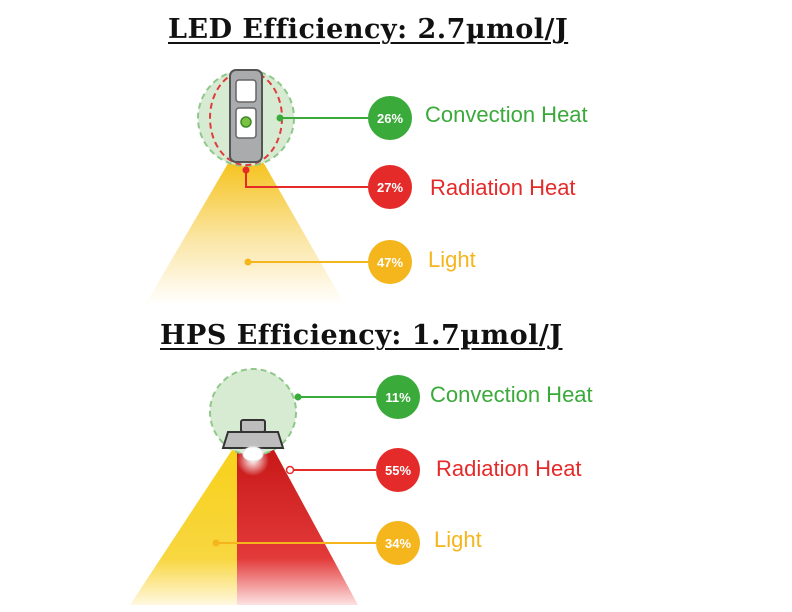  Describe the element at coordinates (511, 394) in the screenshot. I see `hps-convection-label: Convection Heat` at that location.